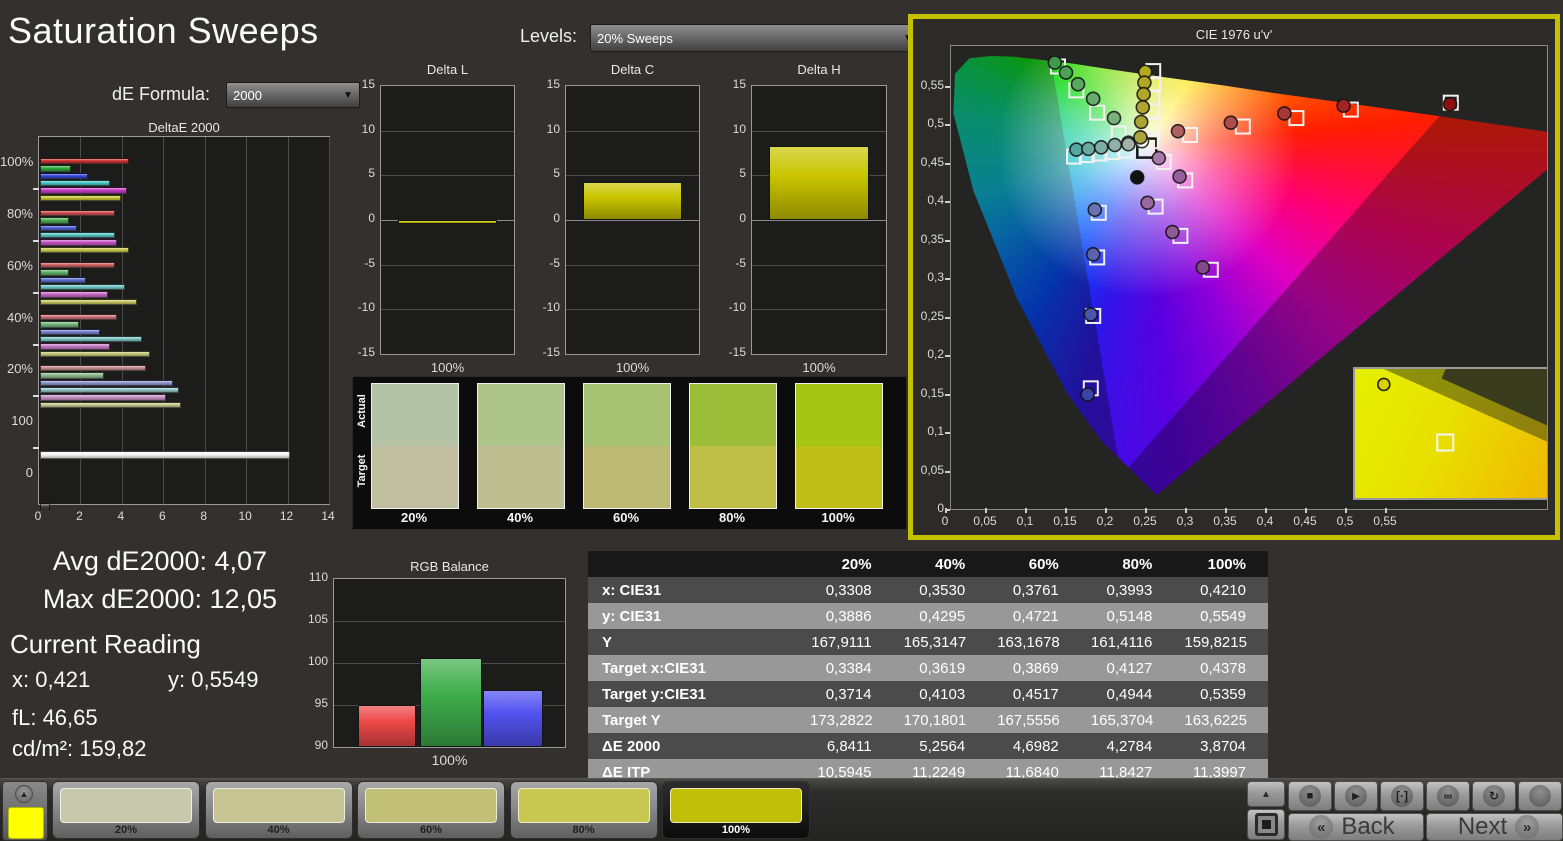  Describe the element at coordinates (184, 127) in the screenshot. I see `deltae-chart-title: DeltaE 2000` at that location.